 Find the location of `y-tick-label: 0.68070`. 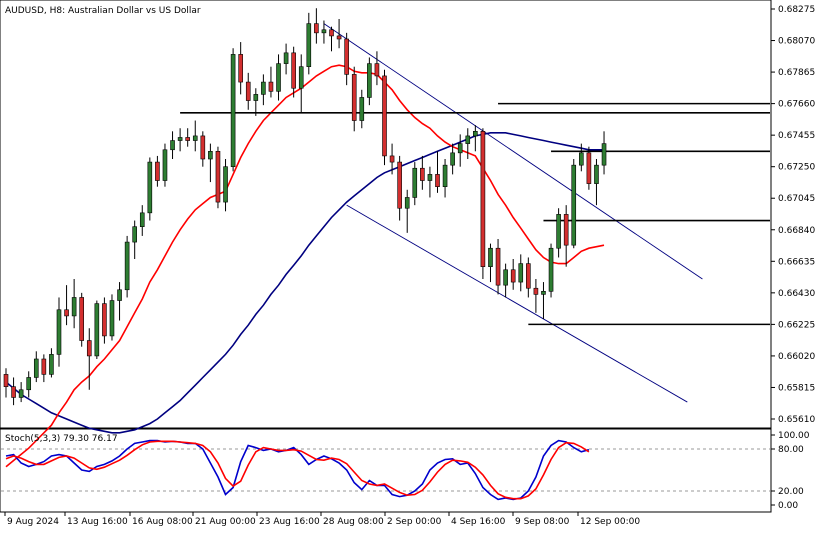

y-tick-label: 0.68070 is located at coordinates (796, 42).